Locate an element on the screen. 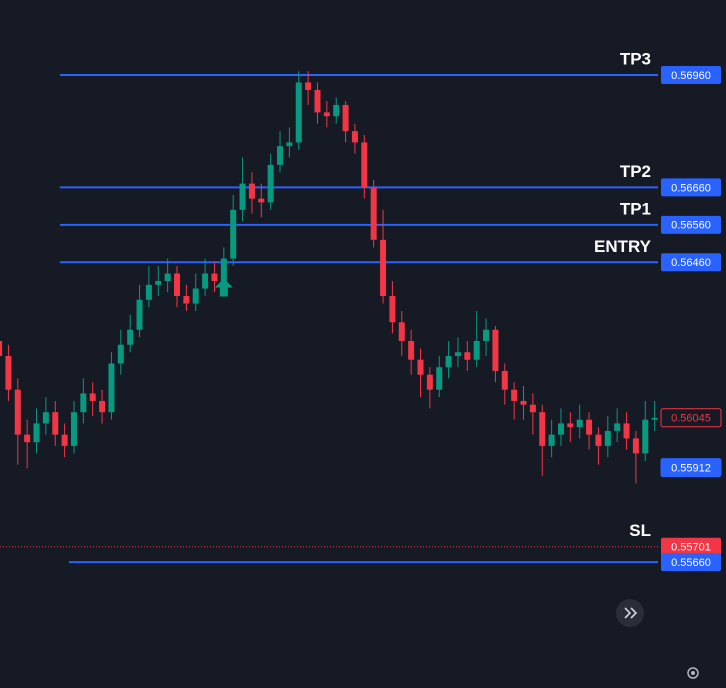 The width and height of the screenshot is (726, 688). price-tag-label: 0.56660 is located at coordinates (691, 188).